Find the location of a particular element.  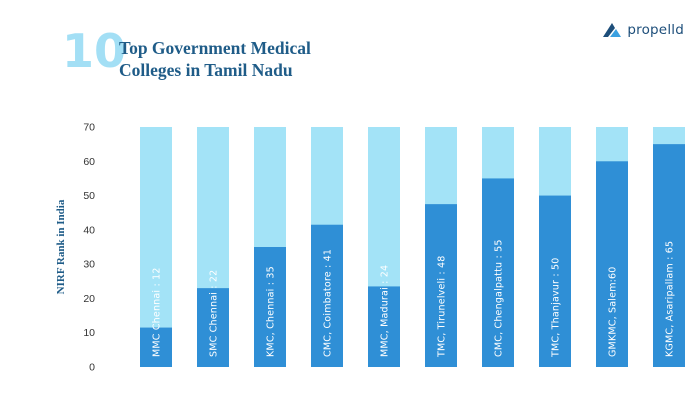

y-tick-label: 50 is located at coordinates (89, 196).